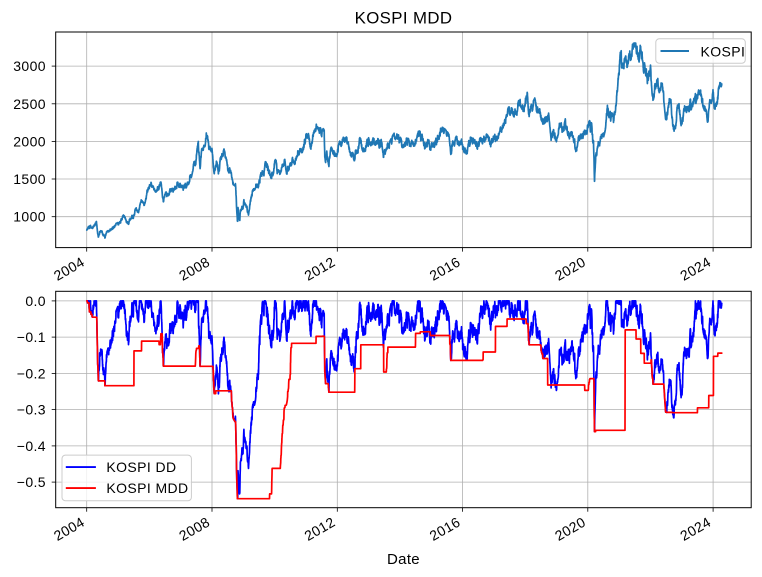 Image resolution: width=762 pixels, height=577 pixels. Describe the element at coordinates (31, 482) in the screenshot. I see `svg-text: −0.5` at that location.